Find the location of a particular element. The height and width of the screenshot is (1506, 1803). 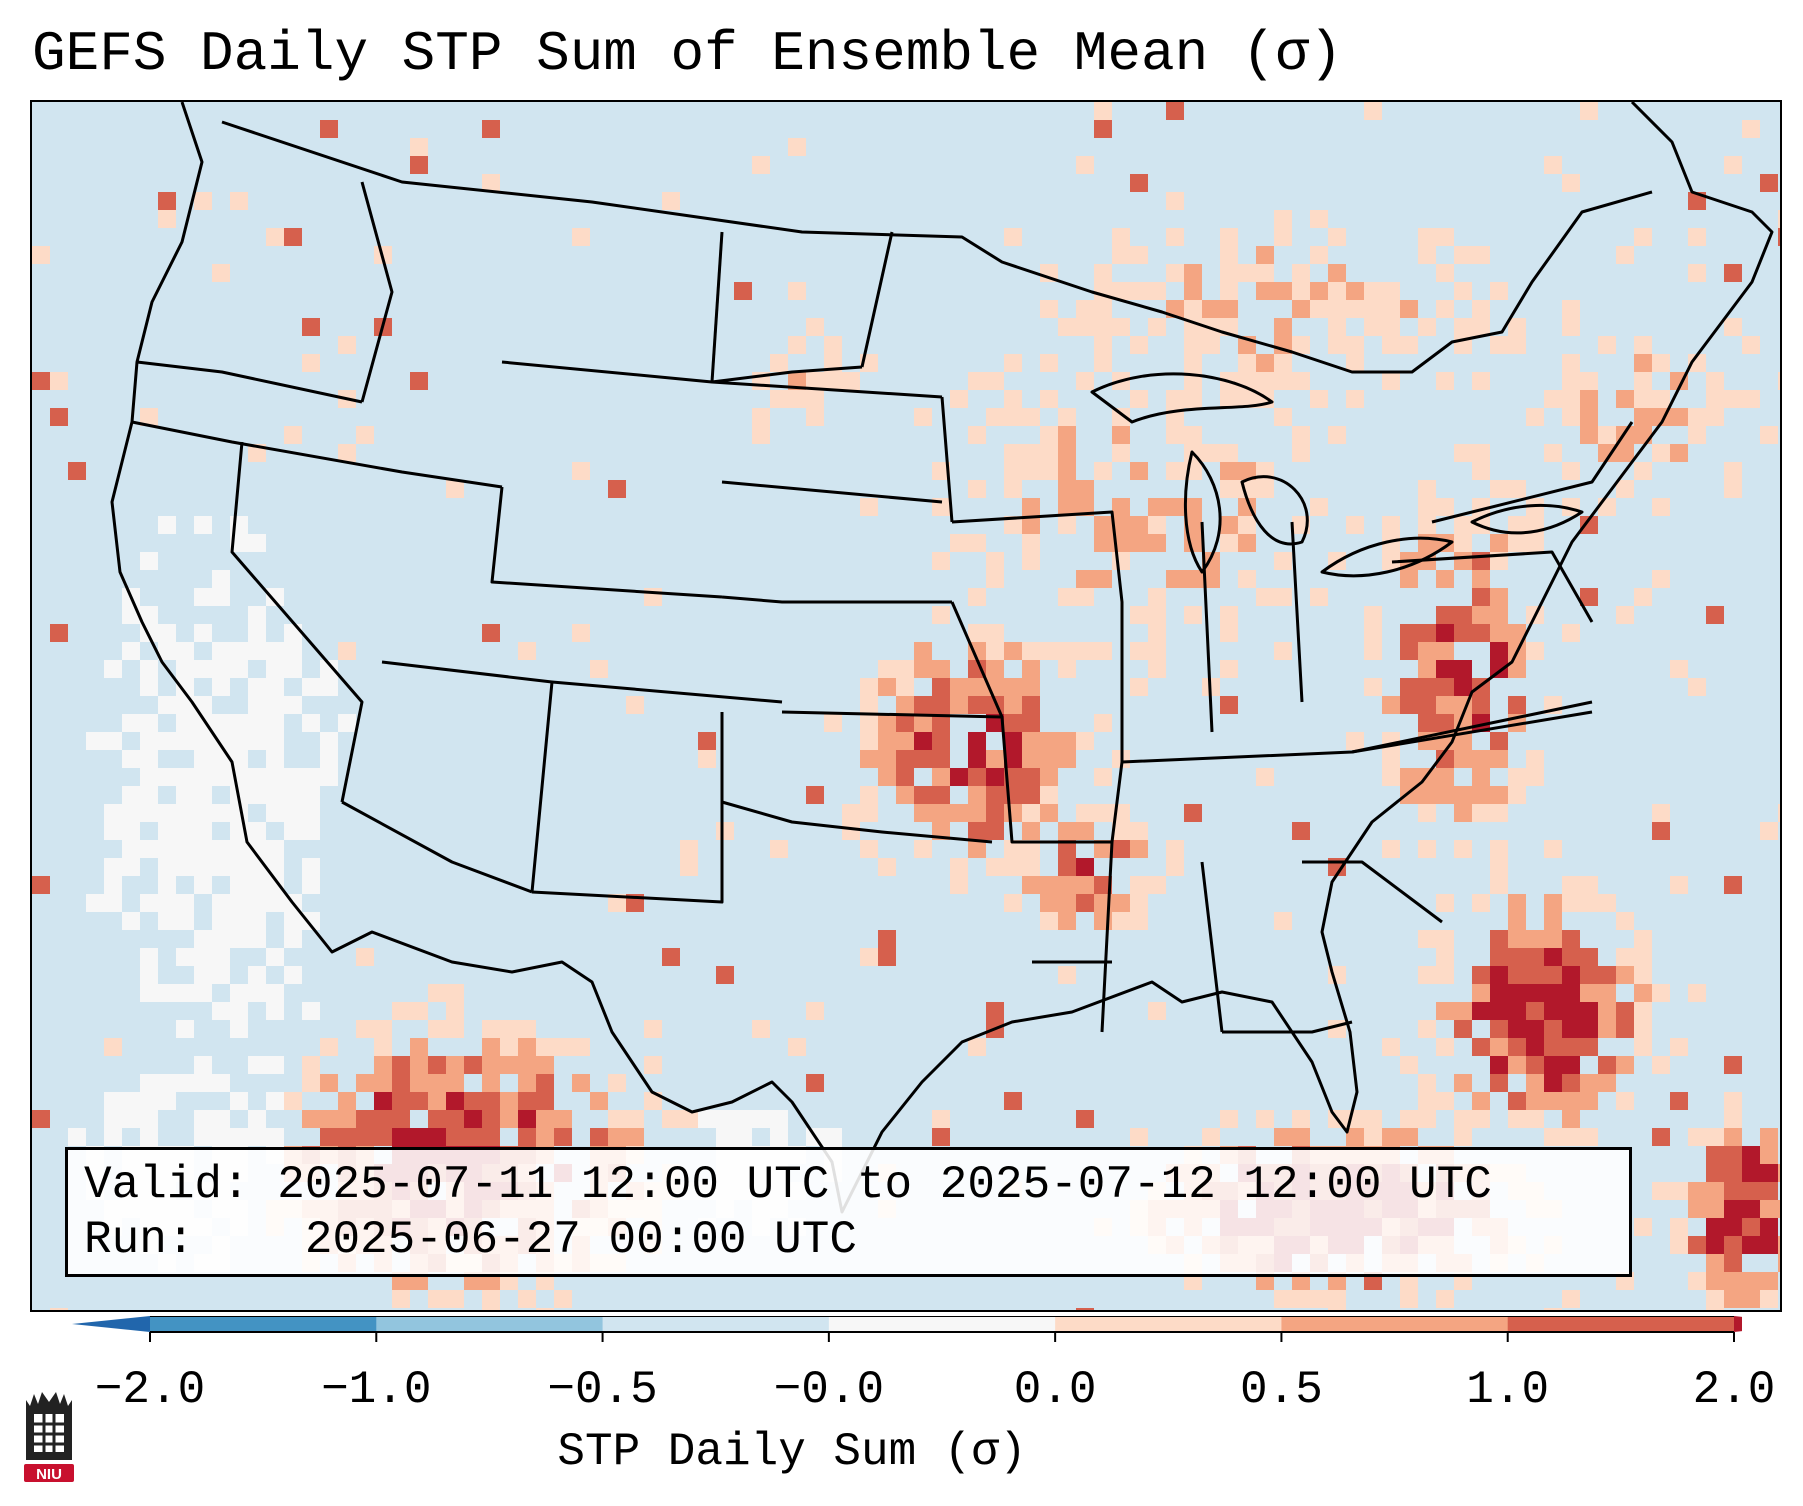

colorbar-ticks is located at coordinates (942, 1337).